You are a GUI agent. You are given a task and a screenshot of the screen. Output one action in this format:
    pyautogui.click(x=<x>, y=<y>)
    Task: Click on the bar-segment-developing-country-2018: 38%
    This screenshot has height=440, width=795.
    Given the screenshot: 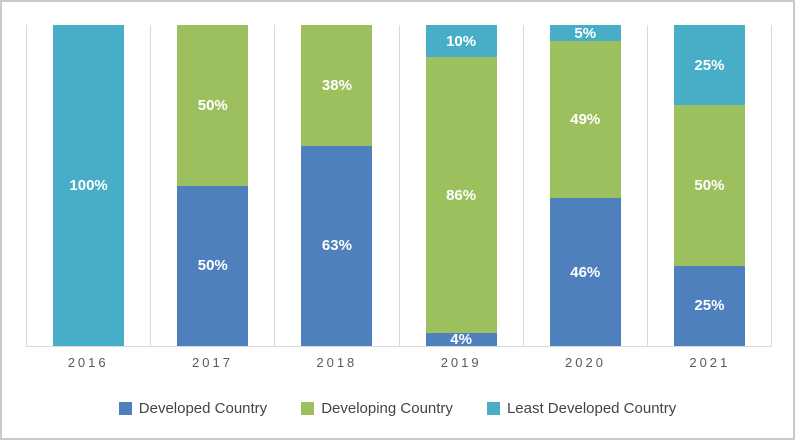 What is the action you would take?
    pyautogui.click(x=337, y=85)
    